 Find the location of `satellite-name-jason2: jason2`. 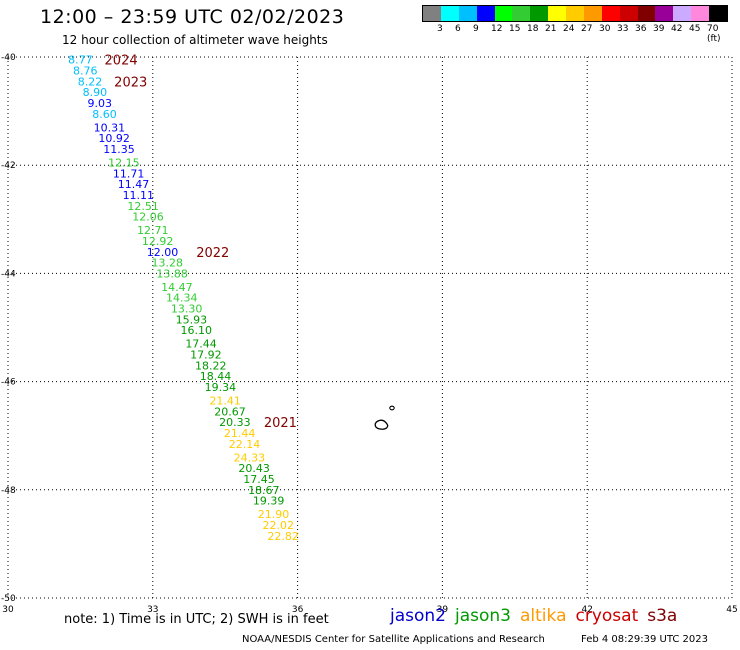

satellite-name-jason2: jason2 is located at coordinates (418, 616).